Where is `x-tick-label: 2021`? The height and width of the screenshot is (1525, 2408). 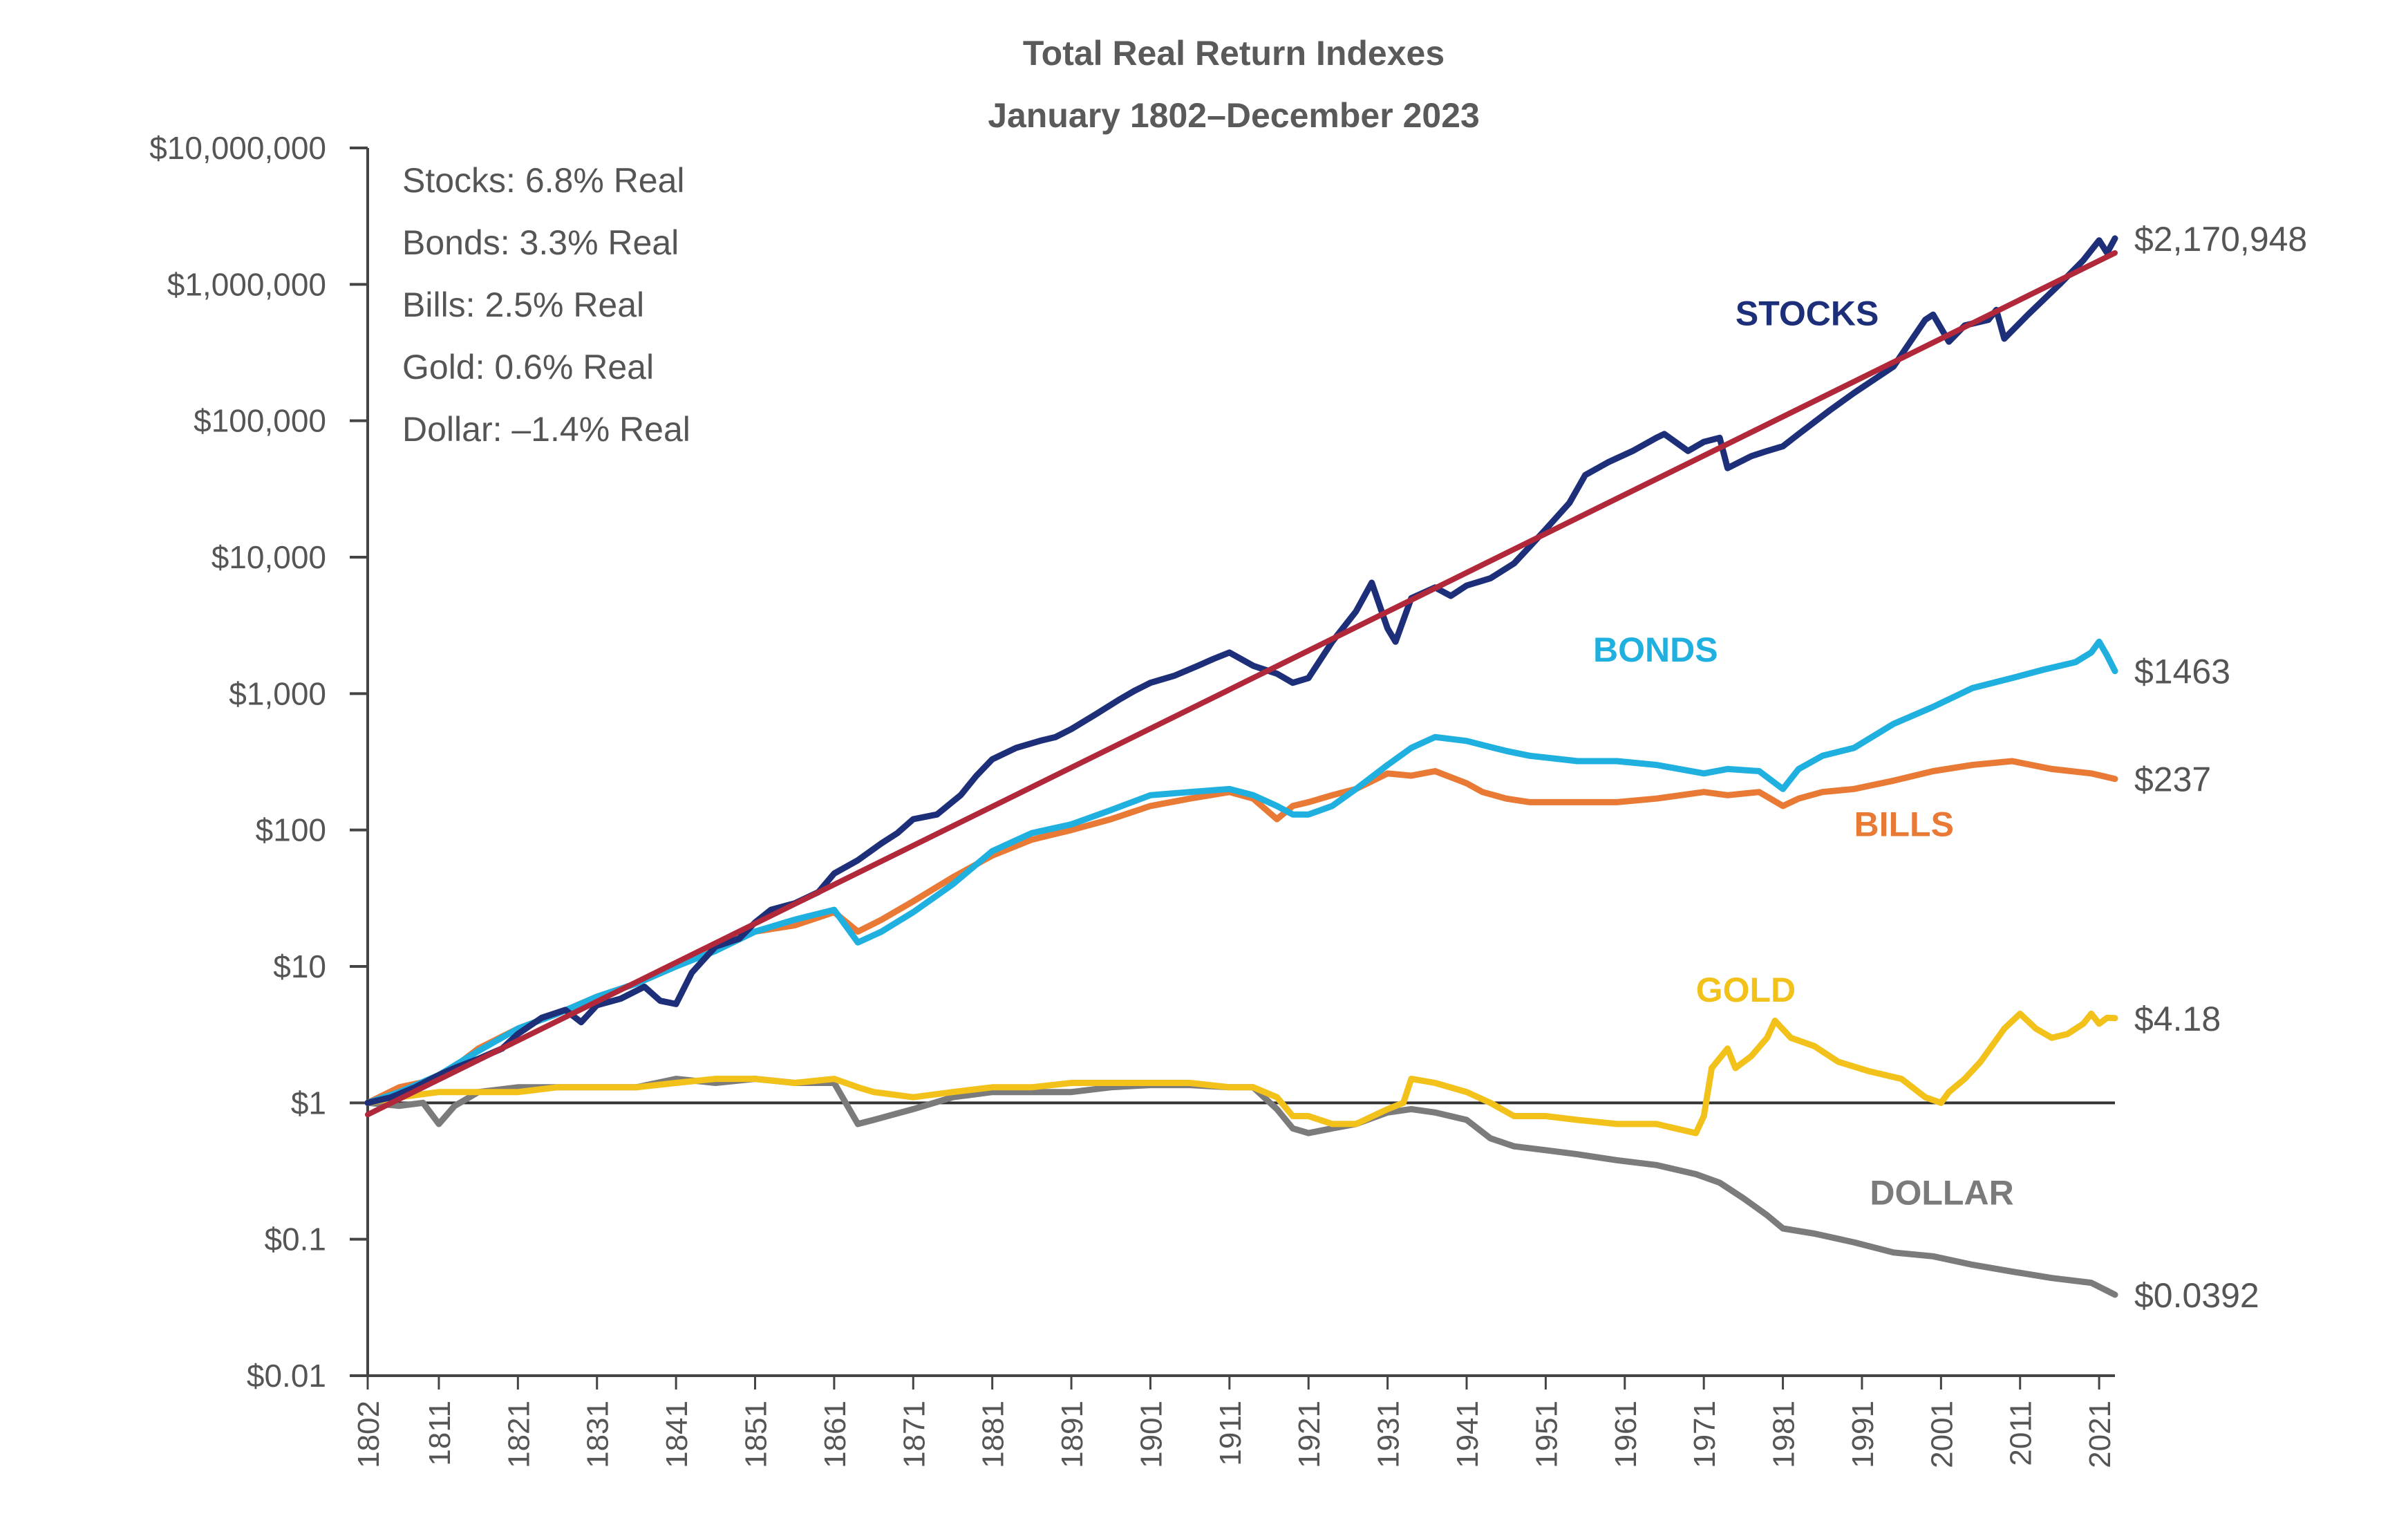
x-tick-label: 2021 is located at coordinates (2100, 1434).